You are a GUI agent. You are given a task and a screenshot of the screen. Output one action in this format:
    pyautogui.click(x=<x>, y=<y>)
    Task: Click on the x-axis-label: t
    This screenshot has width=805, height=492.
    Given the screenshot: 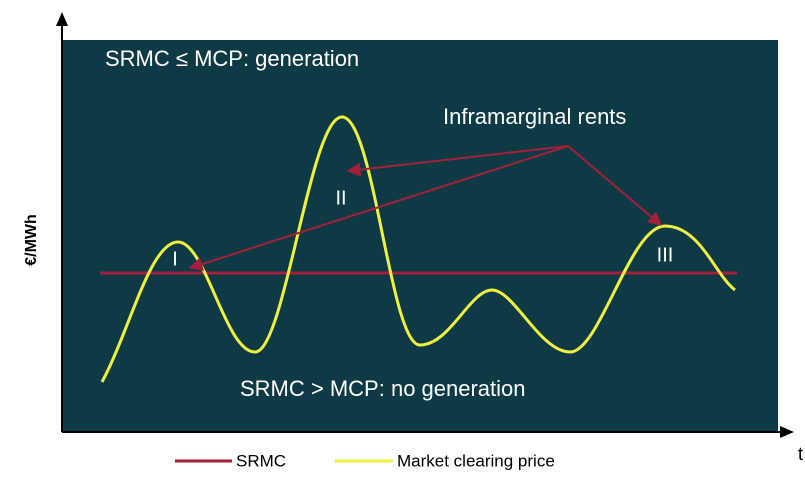 What is the action you would take?
    pyautogui.click(x=800, y=454)
    